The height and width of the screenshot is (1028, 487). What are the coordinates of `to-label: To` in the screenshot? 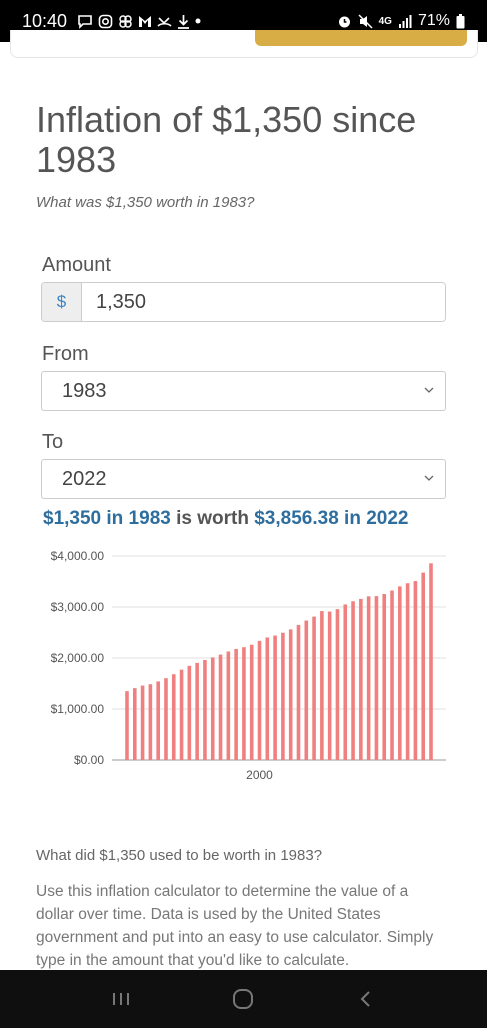 It's located at (53, 442).